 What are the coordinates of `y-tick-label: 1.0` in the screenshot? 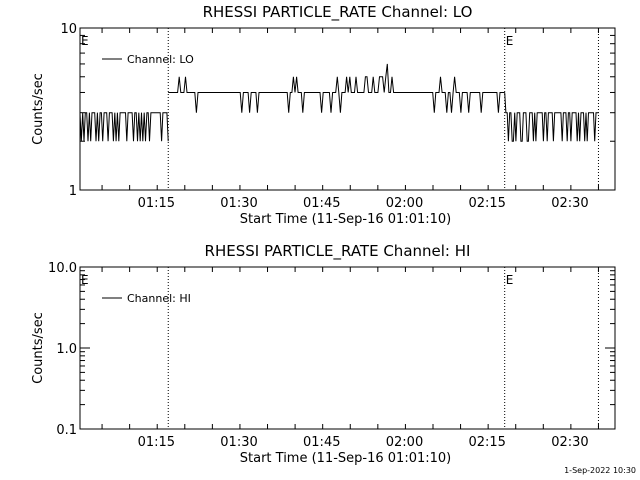 It's located at (66, 349).